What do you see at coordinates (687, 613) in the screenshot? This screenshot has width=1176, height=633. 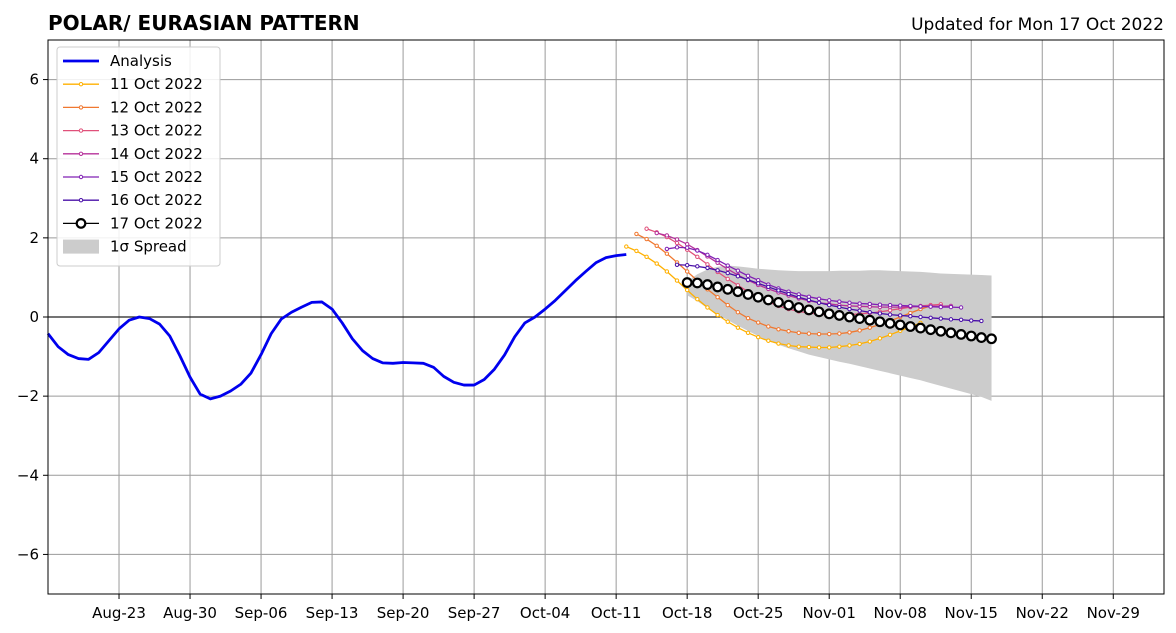 I see `x-tick-label: Oct-18` at bounding box center [687, 613].